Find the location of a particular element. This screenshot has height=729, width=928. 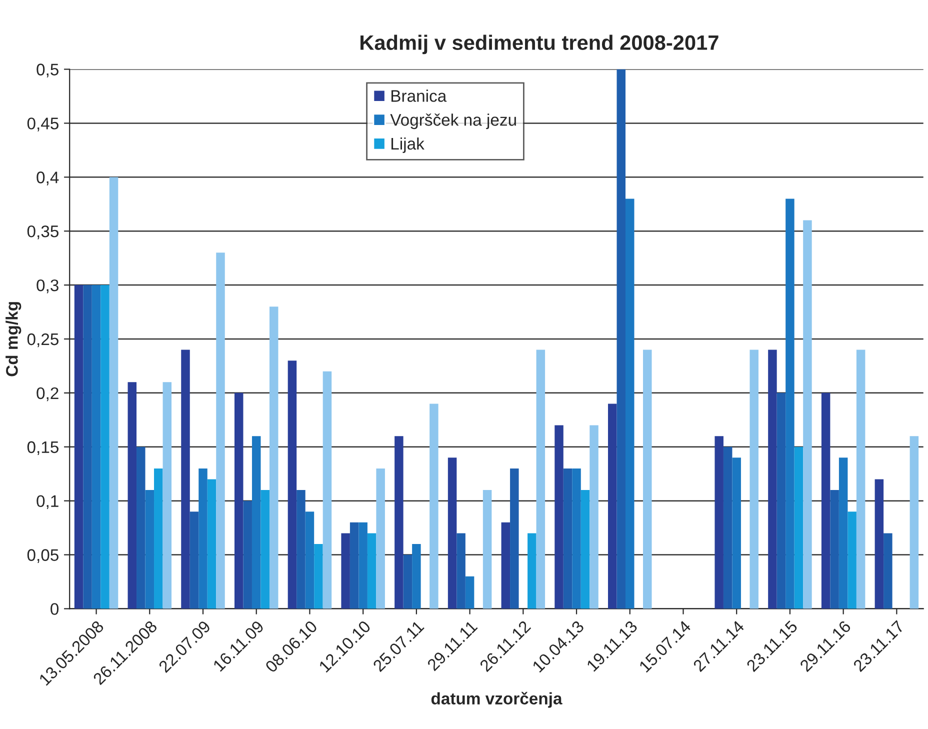

x-axis-title: datum vzorčenja is located at coordinates (496, 700).